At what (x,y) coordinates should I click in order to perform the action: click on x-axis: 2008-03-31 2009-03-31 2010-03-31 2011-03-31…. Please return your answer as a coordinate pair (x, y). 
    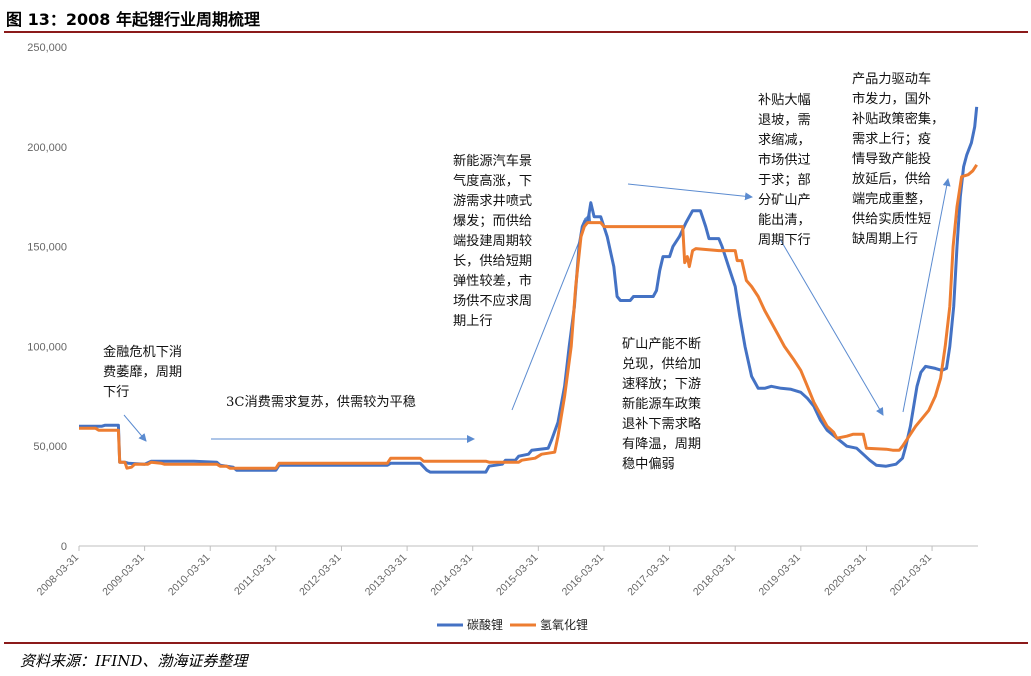
    Looking at the image, I should click on (506, 572).